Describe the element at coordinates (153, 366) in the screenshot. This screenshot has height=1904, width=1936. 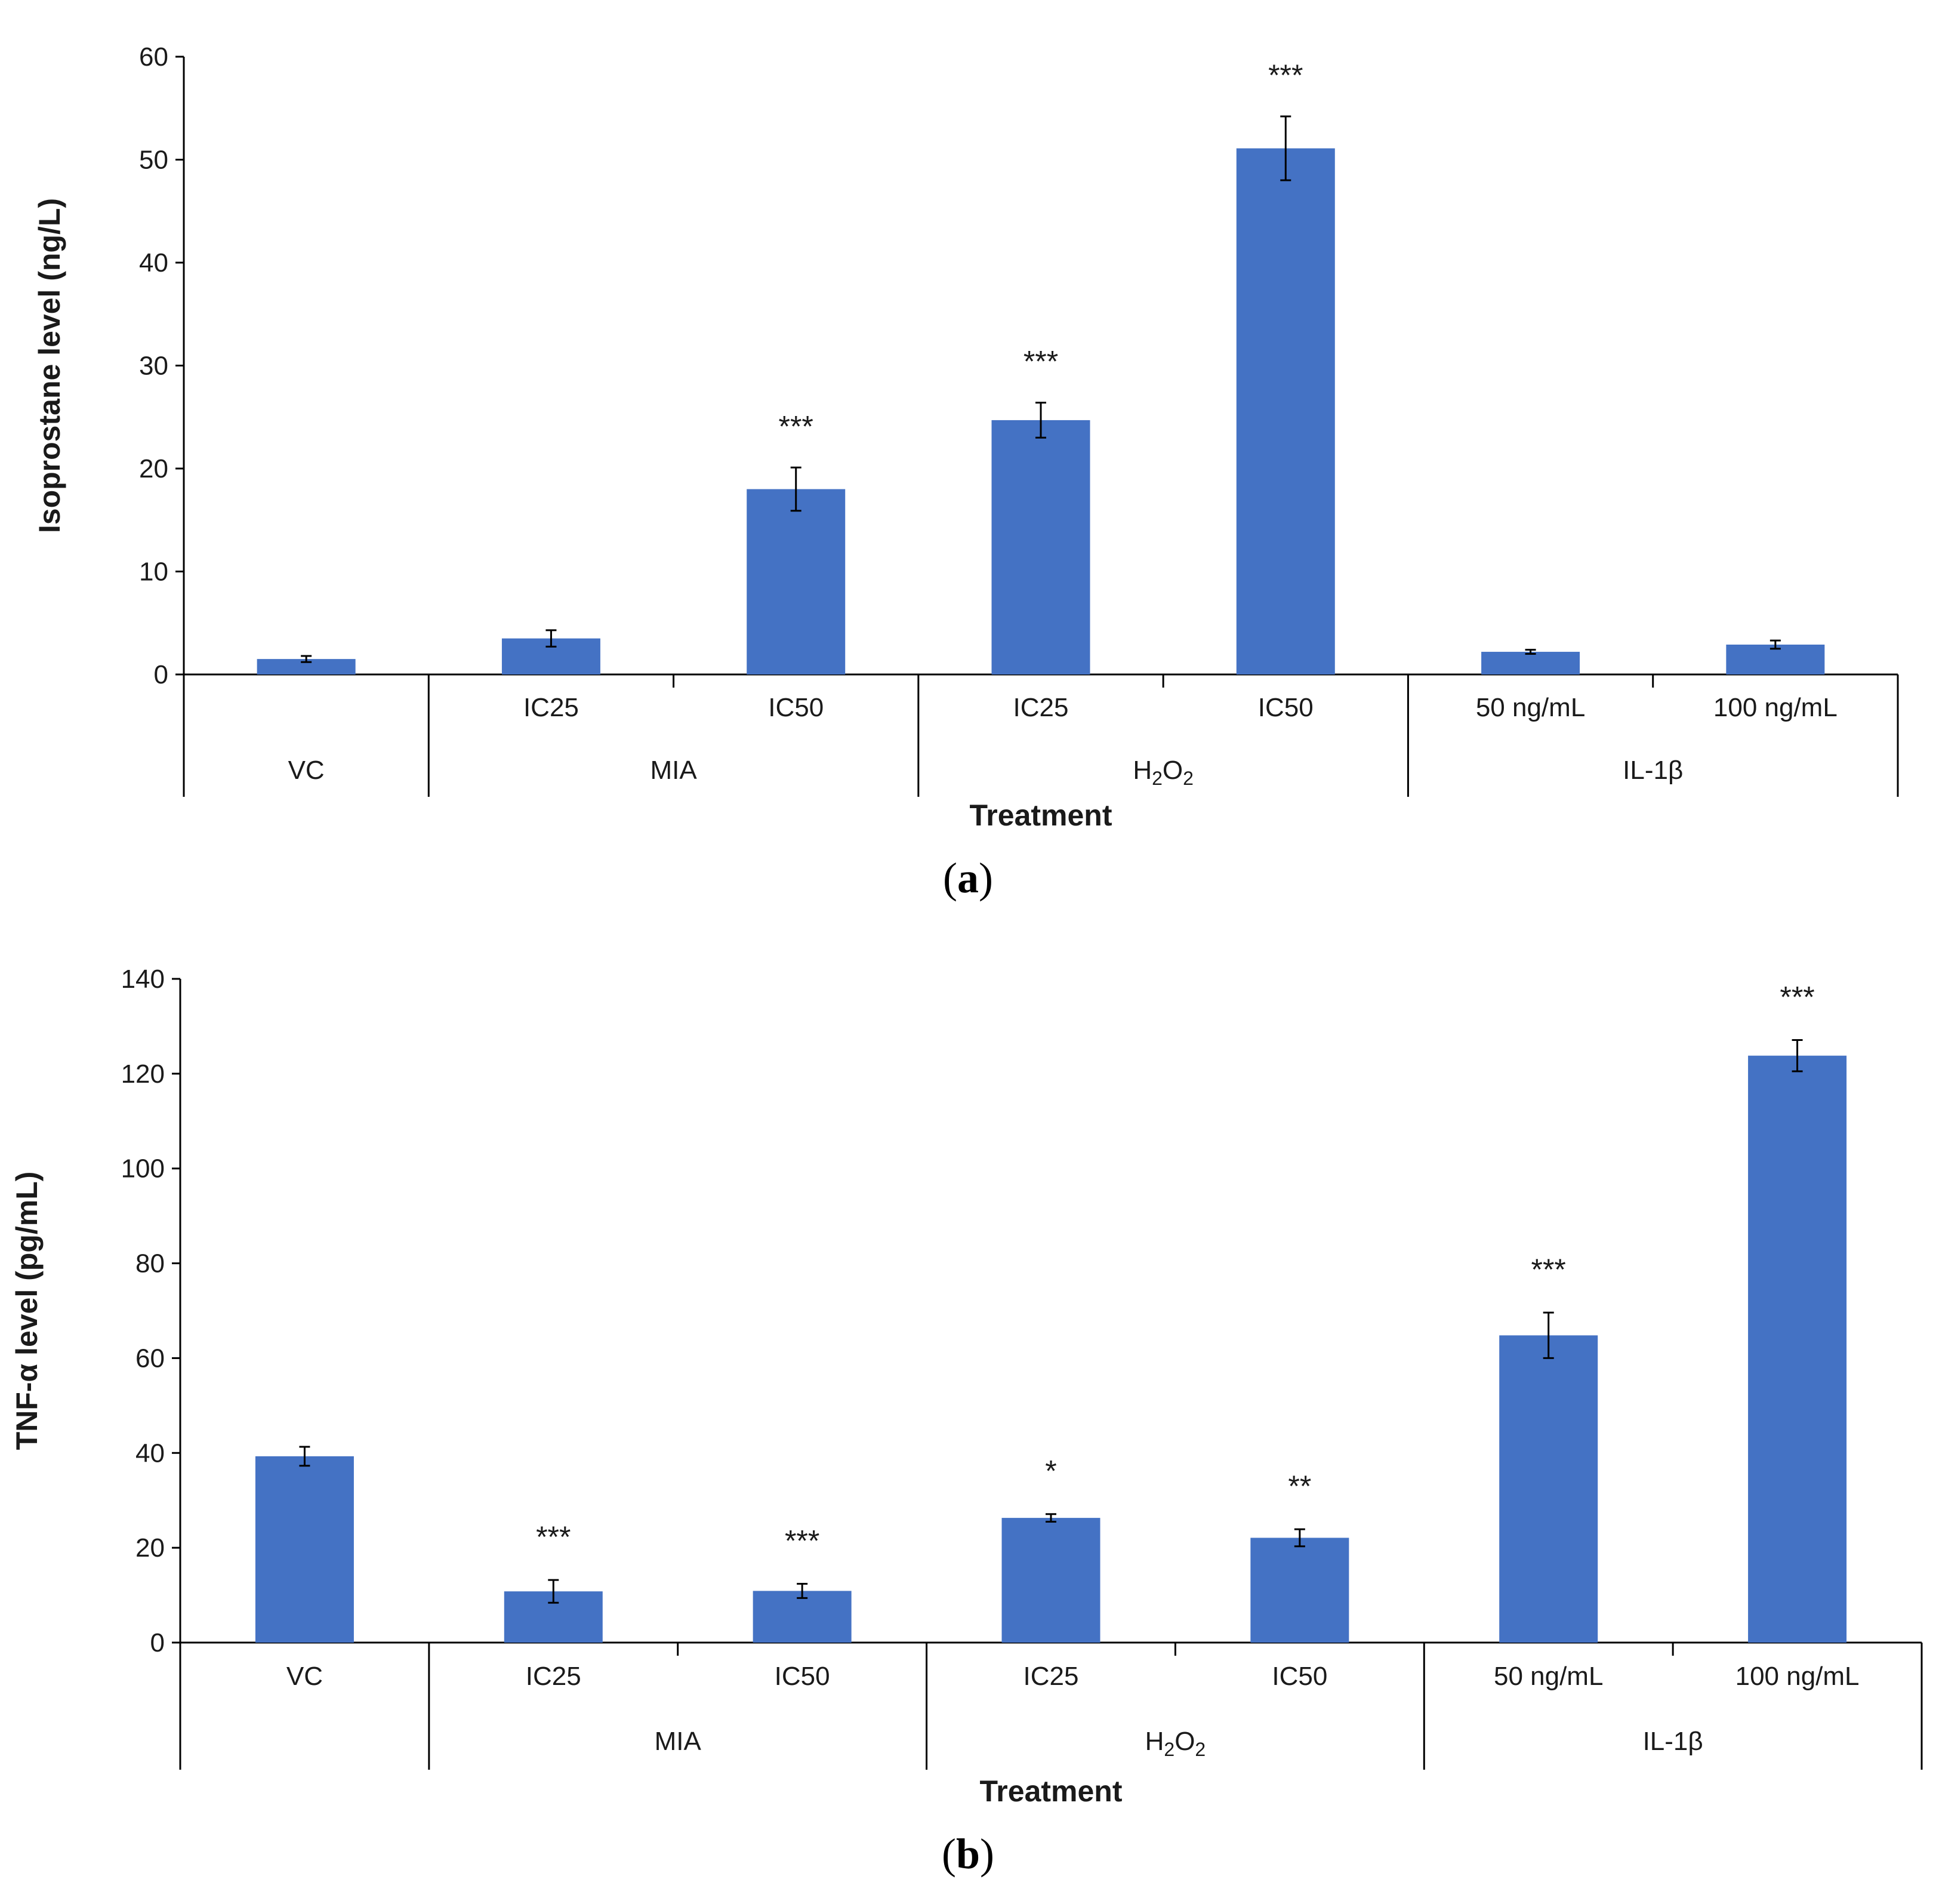
I see `y-tick-label: 30` at that location.